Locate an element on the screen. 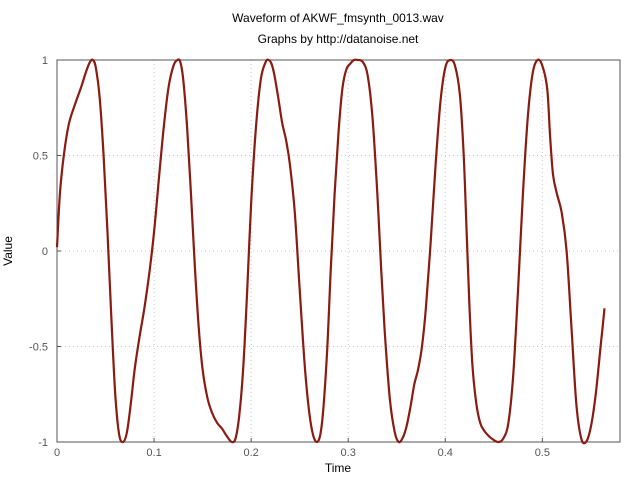 The height and width of the screenshot is (480, 640). x-tick-label: 0.1 is located at coordinates (153, 453).